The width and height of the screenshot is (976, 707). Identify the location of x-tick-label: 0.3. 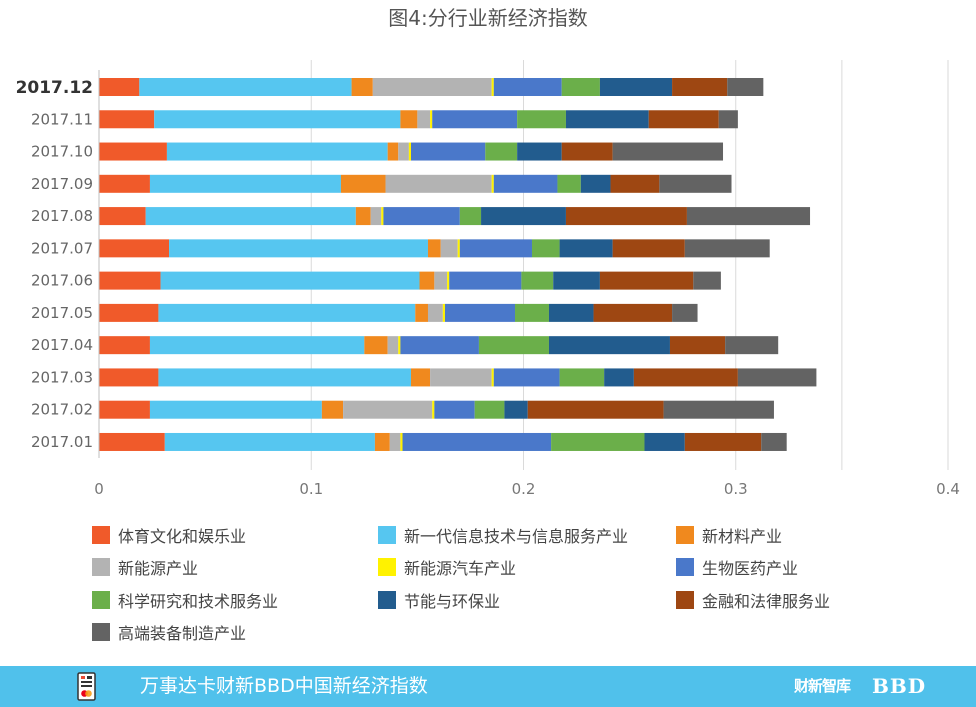
(736, 489).